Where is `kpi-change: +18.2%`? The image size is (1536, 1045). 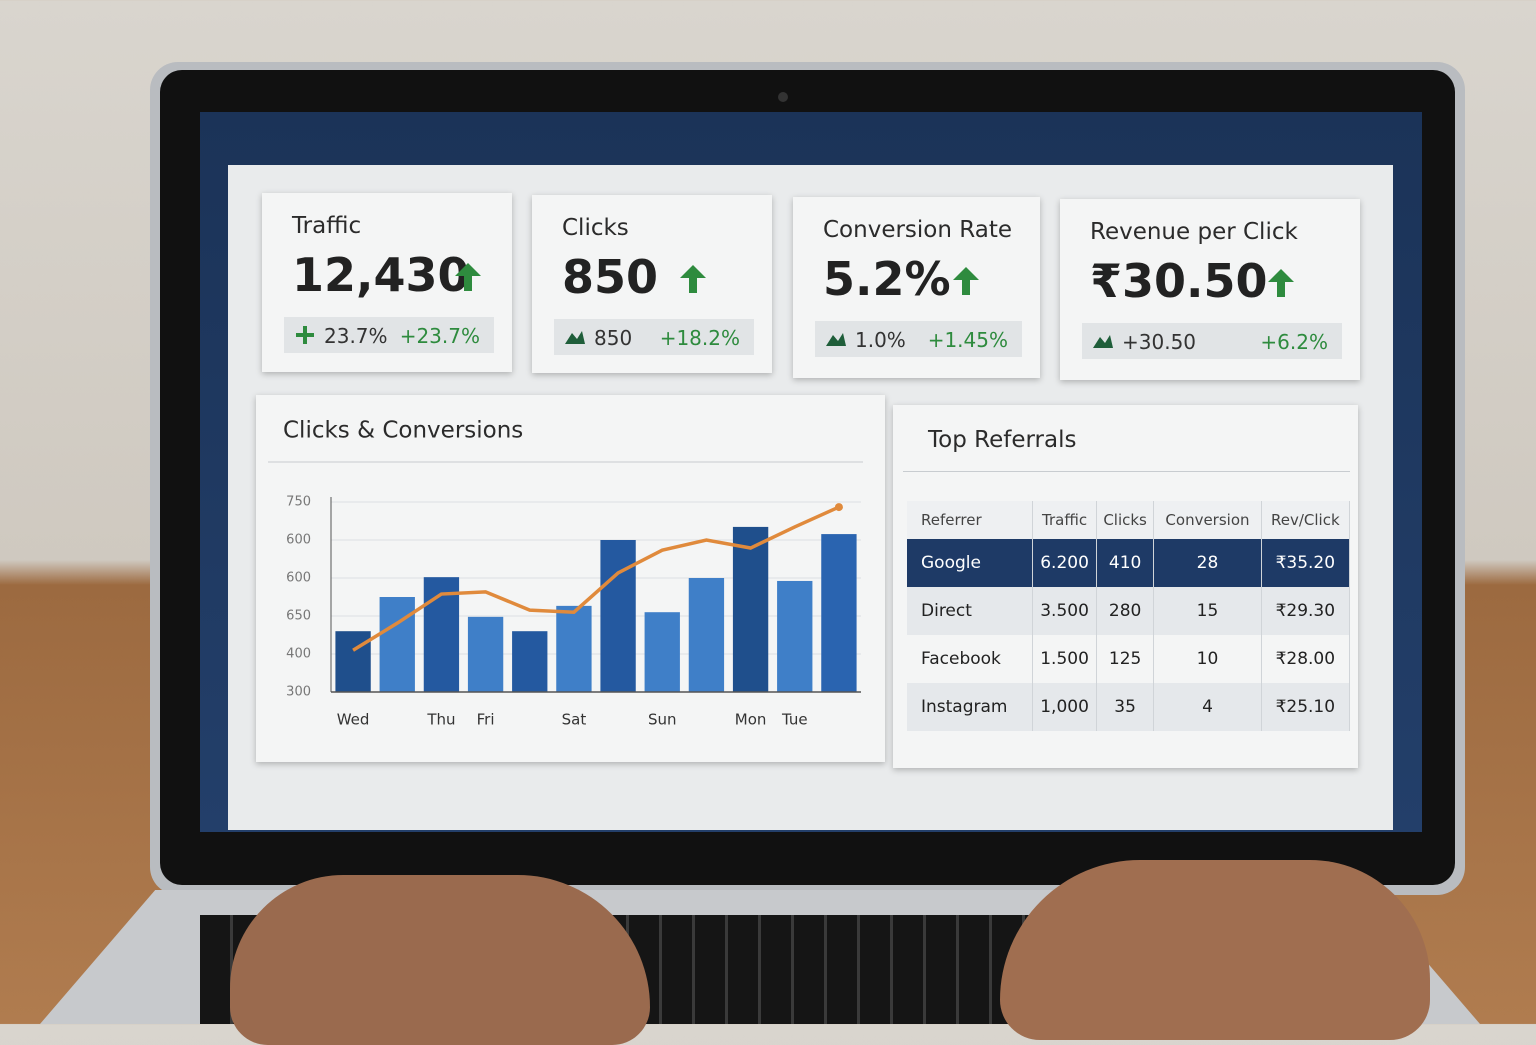
kpi-change: +18.2% is located at coordinates (699, 338).